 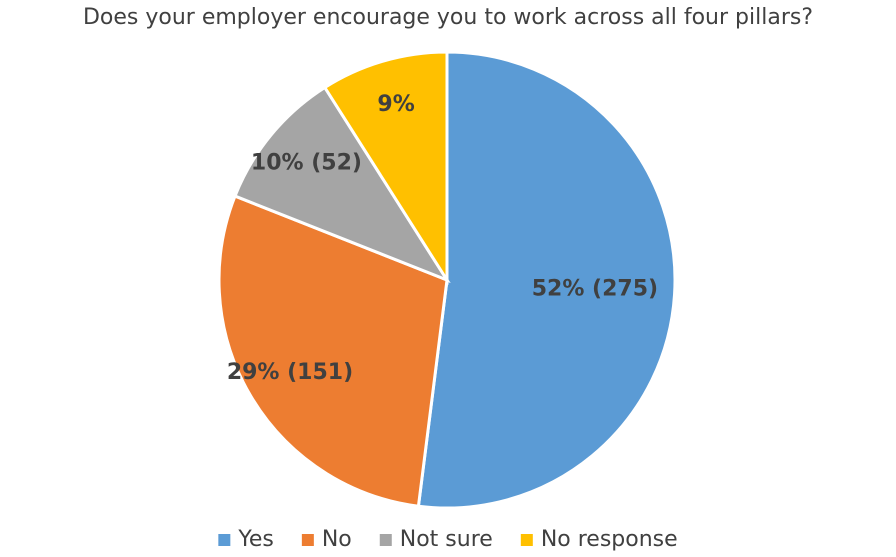 I want to click on data-label: 52% (275), so click(x=595, y=288).